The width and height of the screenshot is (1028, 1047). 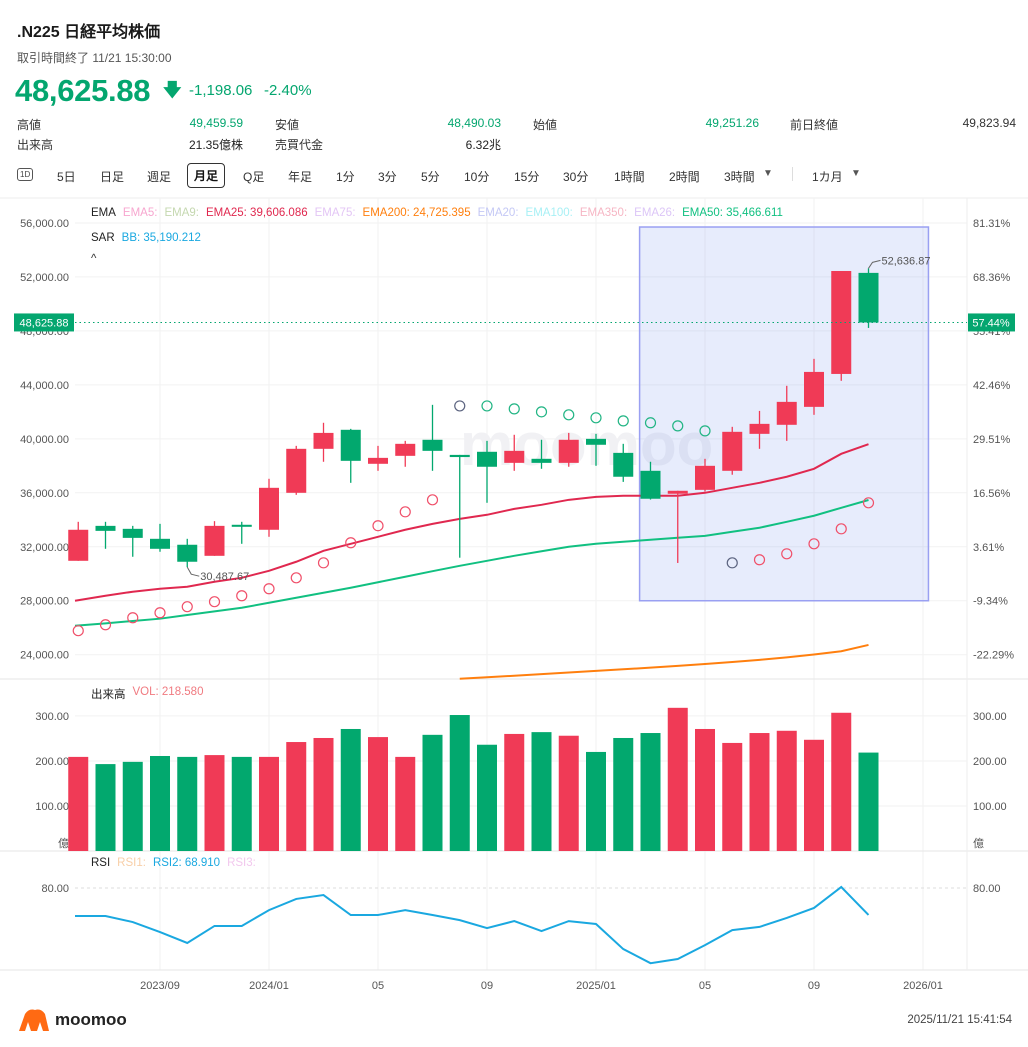 I want to click on timeframe-11: 30分, so click(x=576, y=177).